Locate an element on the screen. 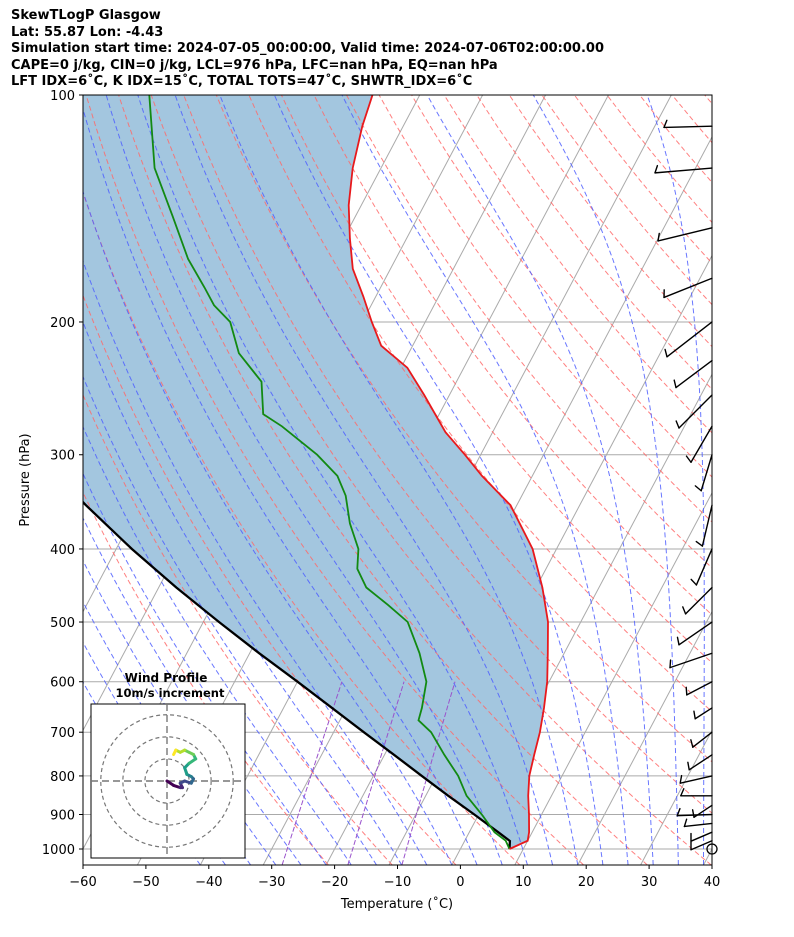 The height and width of the screenshot is (937, 794). x-tick-label: −10 is located at coordinates (397, 882).